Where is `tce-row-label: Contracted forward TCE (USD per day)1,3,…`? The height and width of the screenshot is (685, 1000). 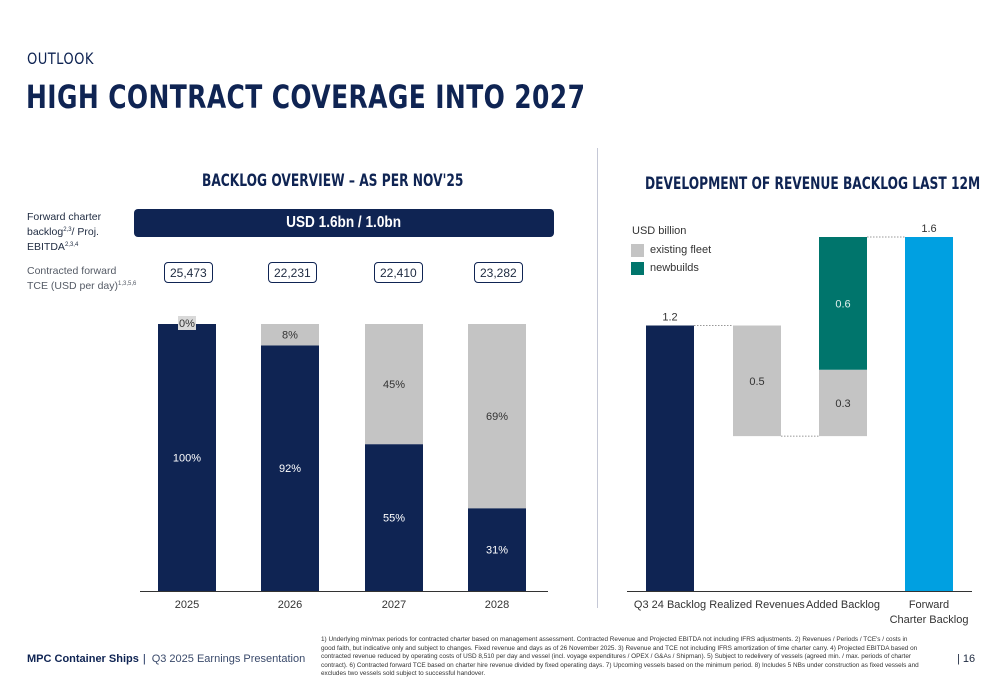 tce-row-label: Contracted forward TCE (USD per day)1,3,… is located at coordinates (81, 279).